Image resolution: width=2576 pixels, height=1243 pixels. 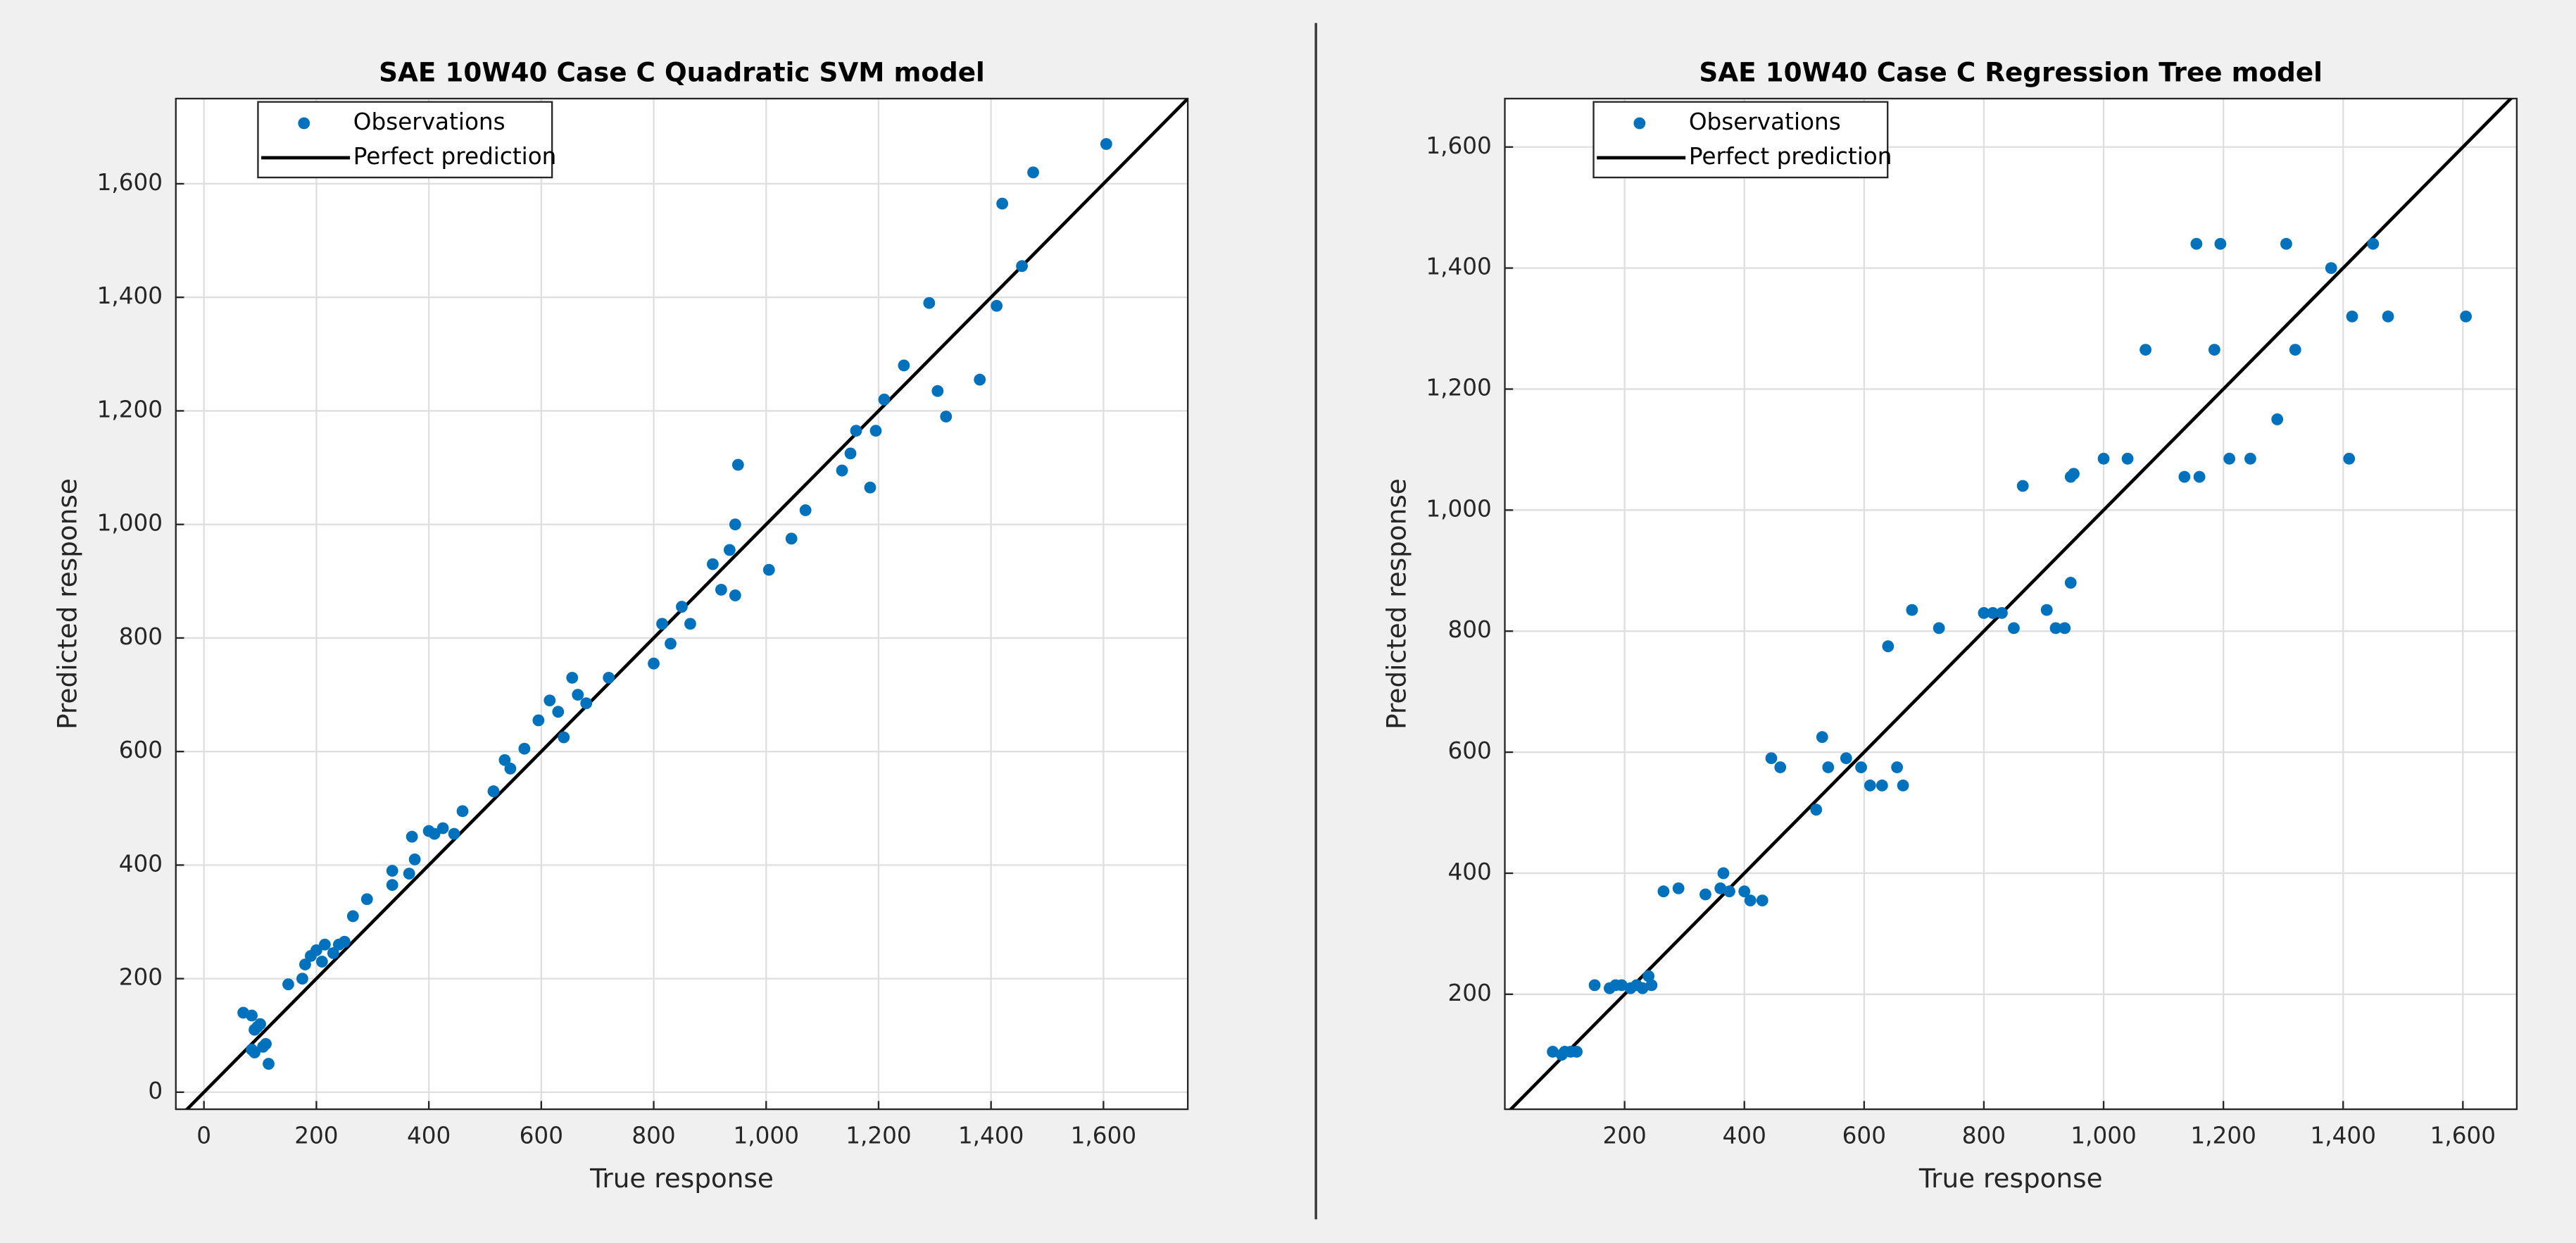 What do you see at coordinates (130, 182) in the screenshot?
I see `y-tick-label: 1,600` at bounding box center [130, 182].